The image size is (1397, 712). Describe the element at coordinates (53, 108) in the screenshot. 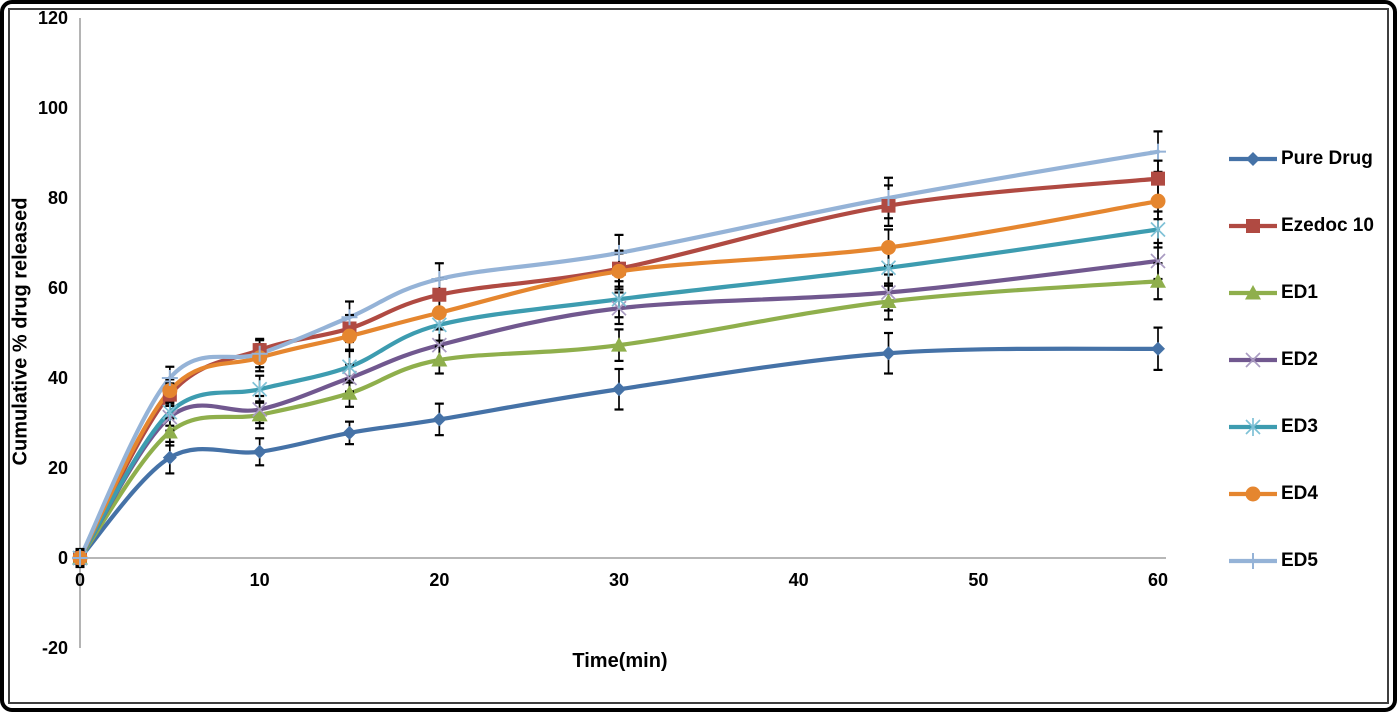

I see `y-tick-label: 100` at that location.